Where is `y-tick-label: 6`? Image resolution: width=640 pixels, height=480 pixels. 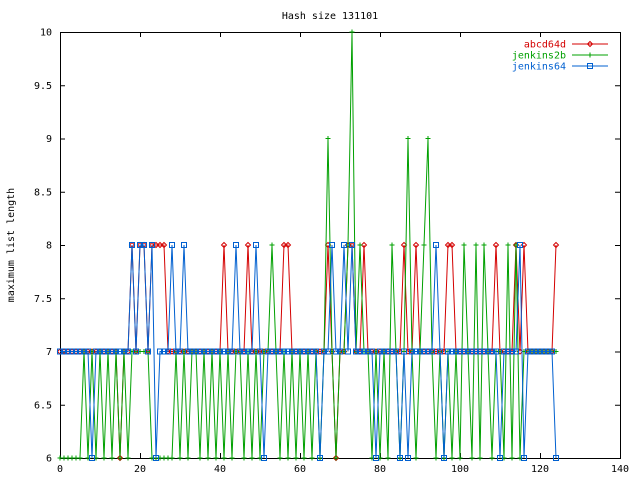
y-tick-label: 6 is located at coordinates (49, 459).